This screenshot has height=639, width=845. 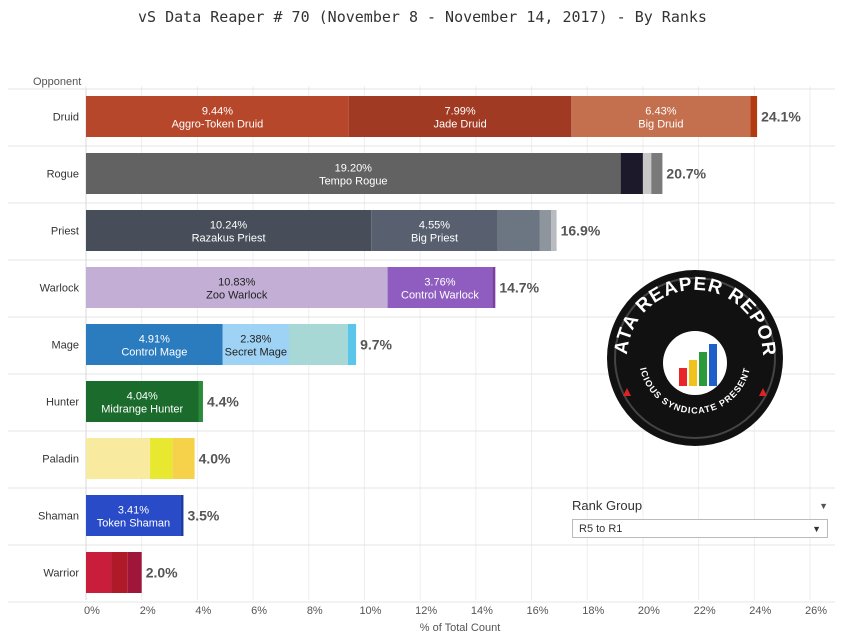 I want to click on bar-archetype-label: Control Mage, so click(x=154, y=353).